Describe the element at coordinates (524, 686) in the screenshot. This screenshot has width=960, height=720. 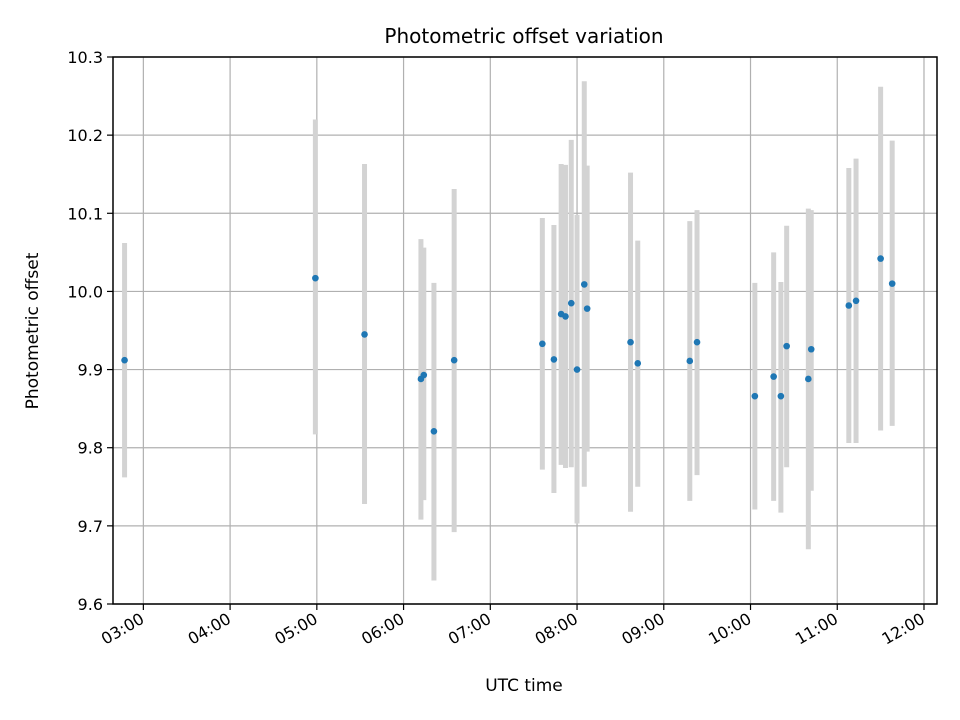
I see `x-axis-label: UTC time` at that location.